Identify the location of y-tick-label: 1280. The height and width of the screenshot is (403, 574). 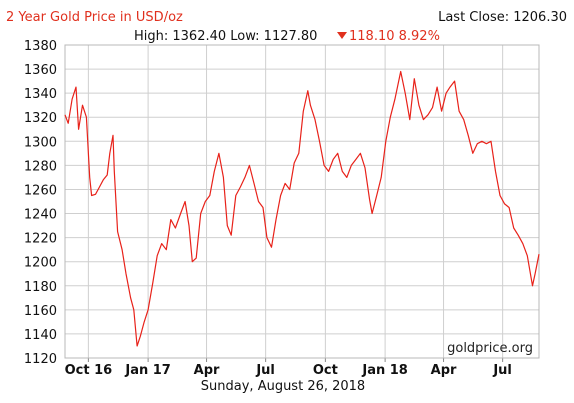
(40, 166).